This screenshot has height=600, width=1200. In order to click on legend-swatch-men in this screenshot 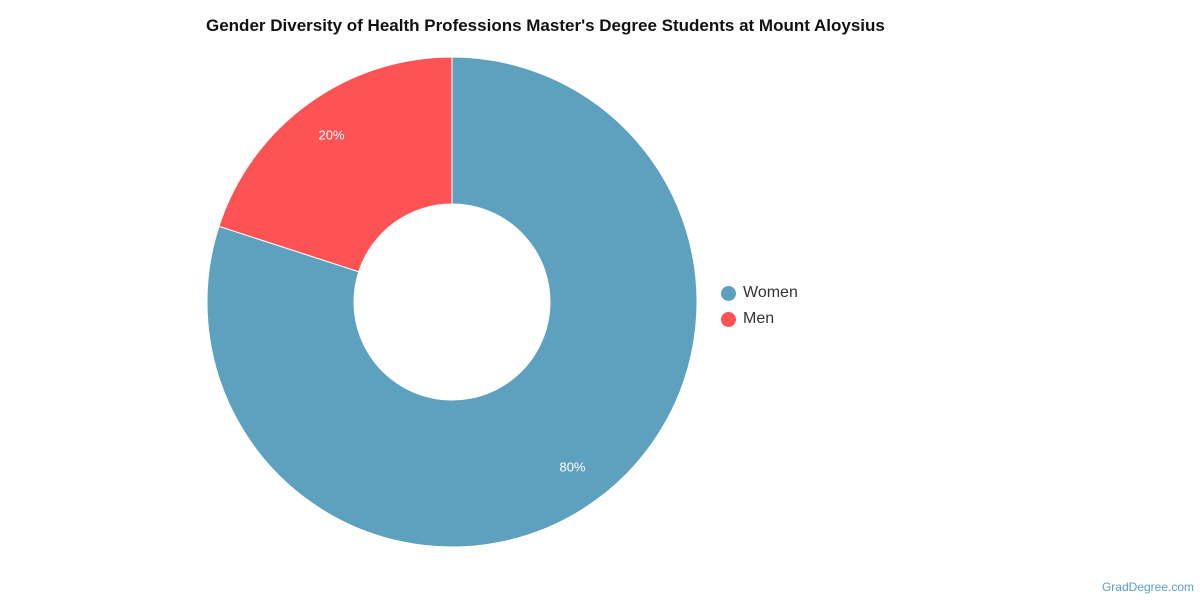, I will do `click(728, 319)`.